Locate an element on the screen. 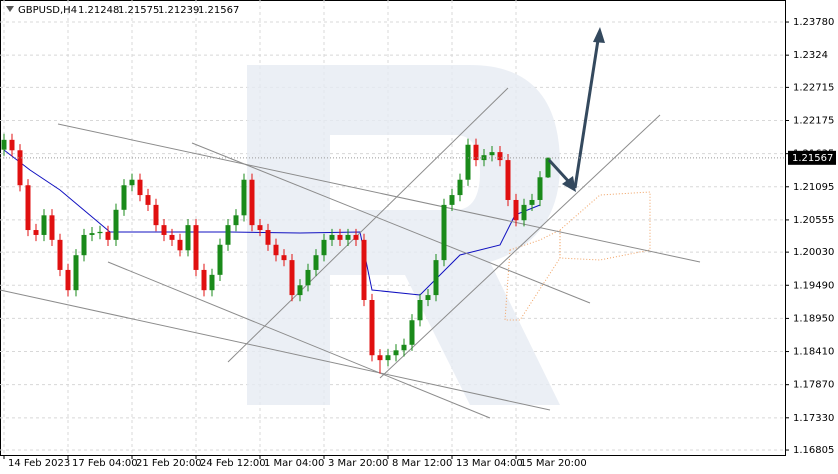 The height and width of the screenshot is (474, 838). x-tick-label: 14 Feb 2023 is located at coordinates (39, 463).